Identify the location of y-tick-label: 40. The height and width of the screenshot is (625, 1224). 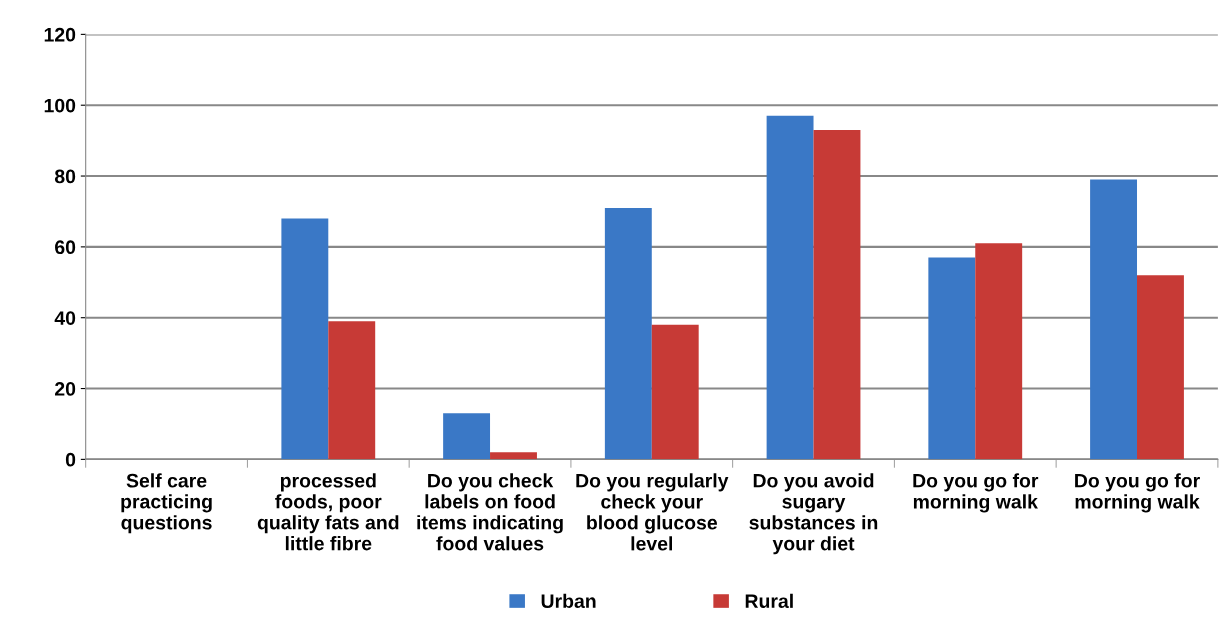
(65, 318).